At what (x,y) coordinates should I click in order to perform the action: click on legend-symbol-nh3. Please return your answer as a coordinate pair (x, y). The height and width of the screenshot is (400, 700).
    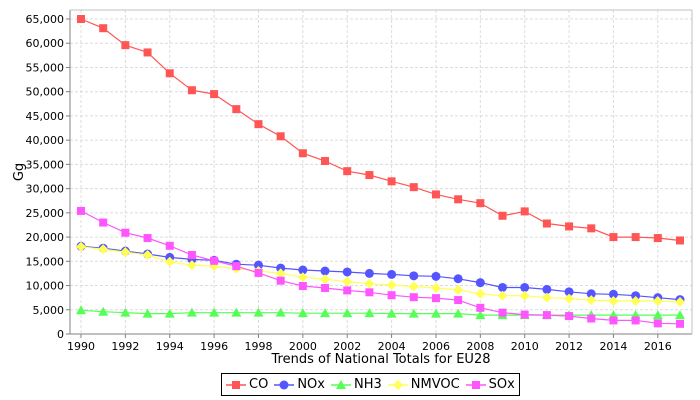
    Looking at the image, I should click on (340, 384).